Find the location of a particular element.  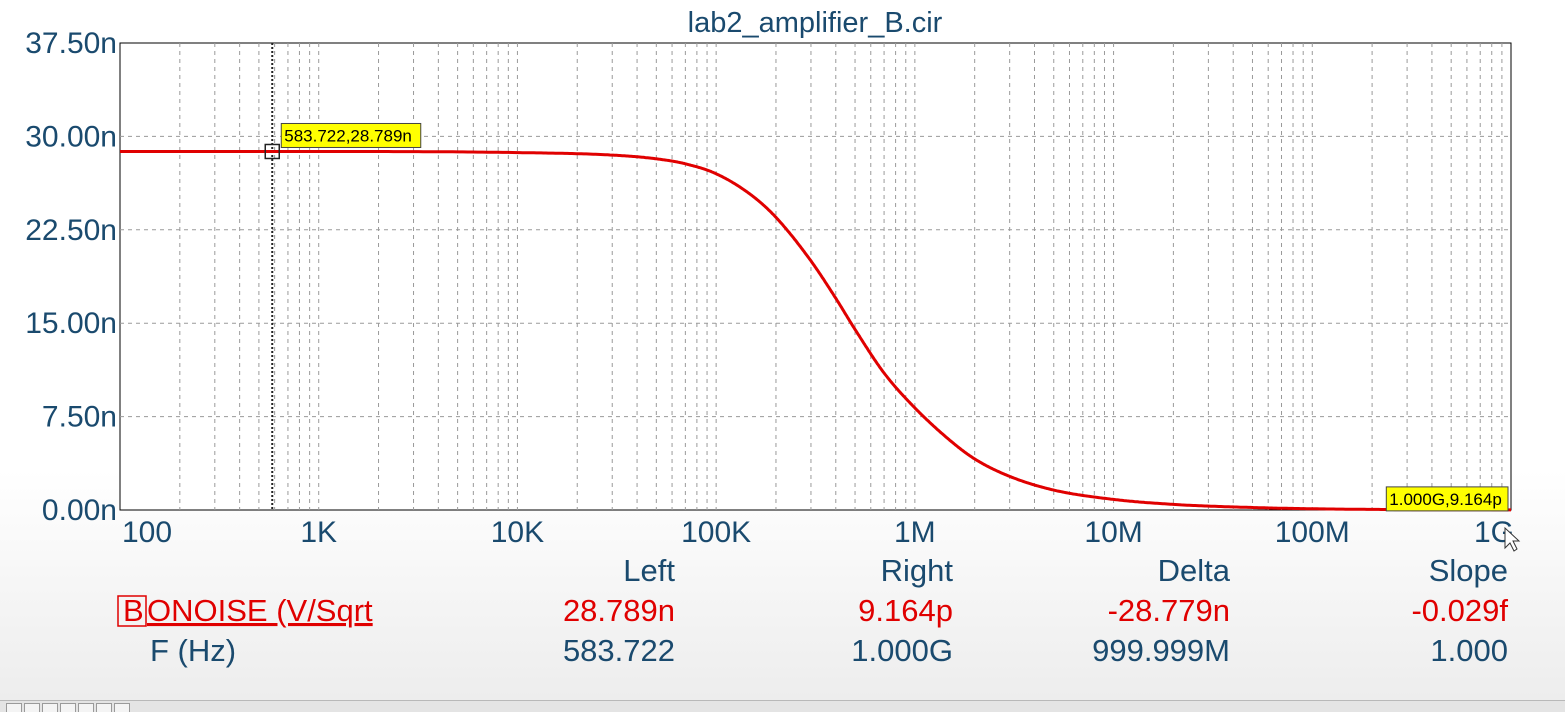

x-slope-value: 1.000 is located at coordinates (1469, 650).